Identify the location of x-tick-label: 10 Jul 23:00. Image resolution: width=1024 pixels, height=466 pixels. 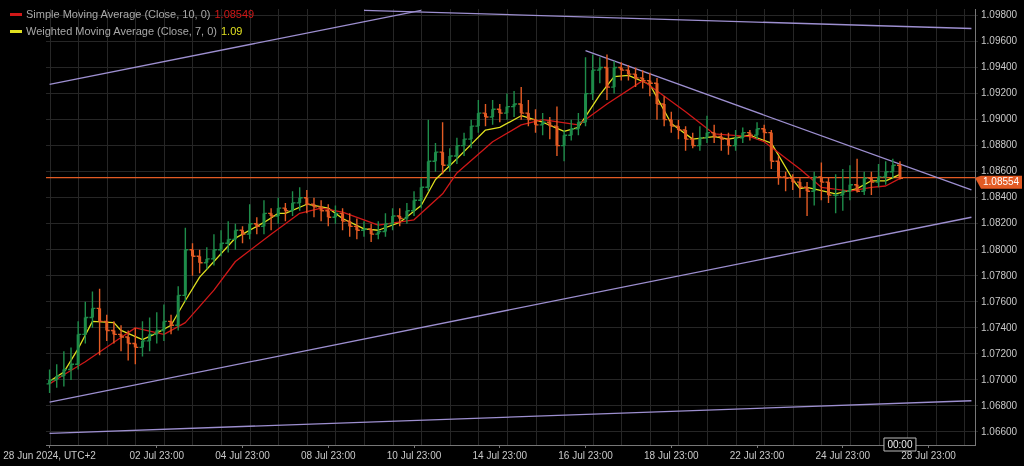
(414, 455).